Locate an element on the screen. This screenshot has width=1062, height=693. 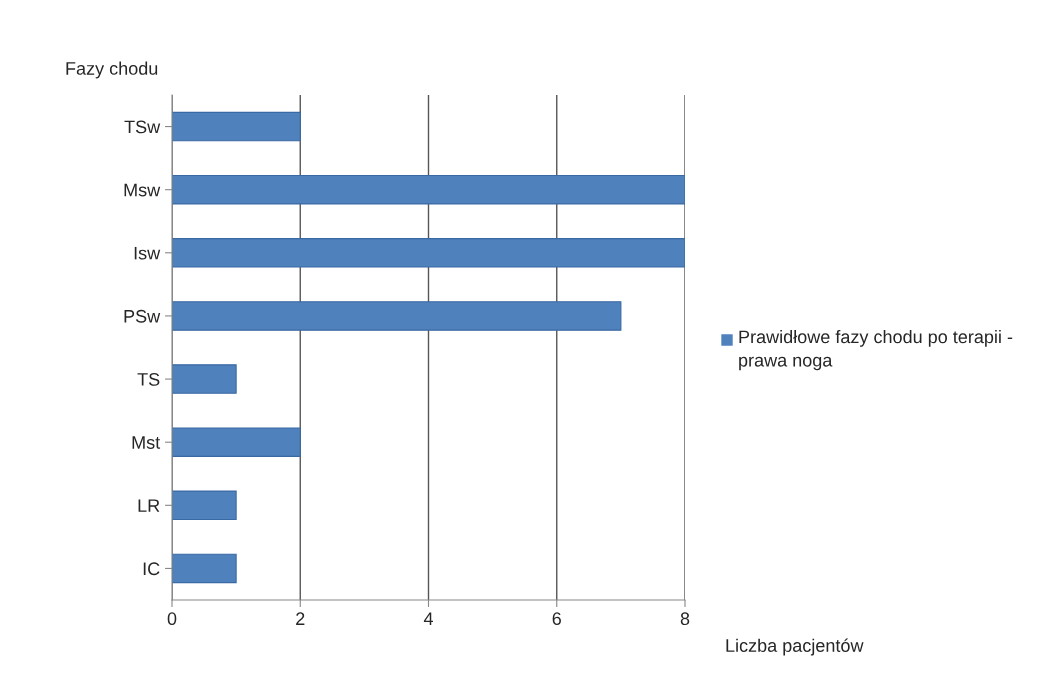
y-tick-label: Mst is located at coordinates (146, 442).